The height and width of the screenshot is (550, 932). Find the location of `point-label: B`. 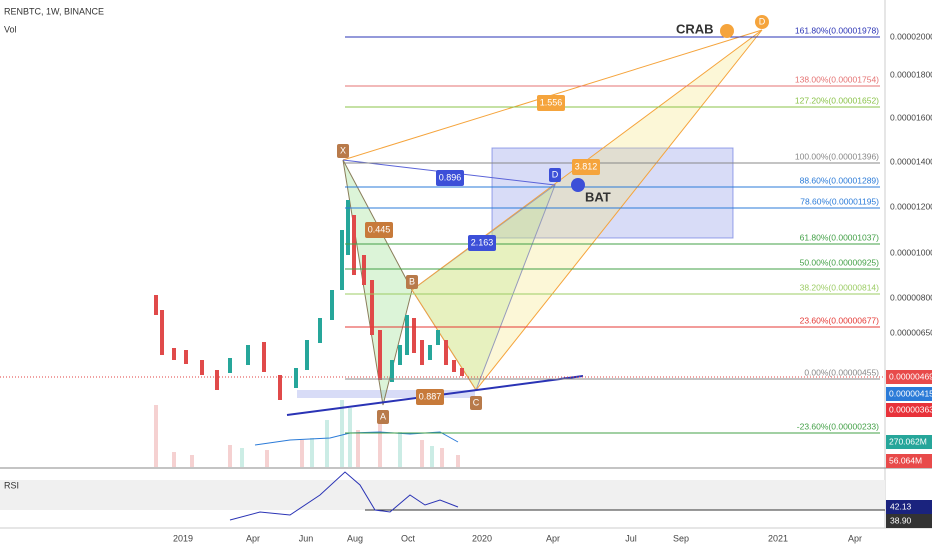

point-label: B is located at coordinates (412, 281).